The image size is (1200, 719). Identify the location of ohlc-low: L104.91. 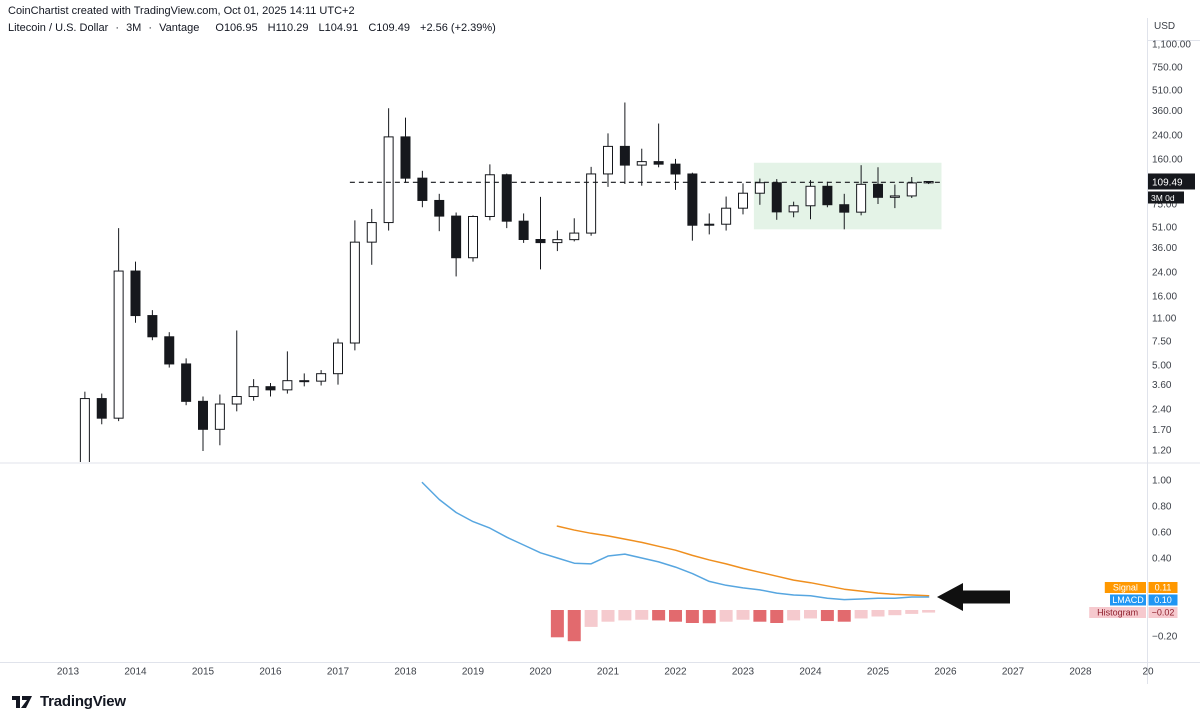
(339, 28).